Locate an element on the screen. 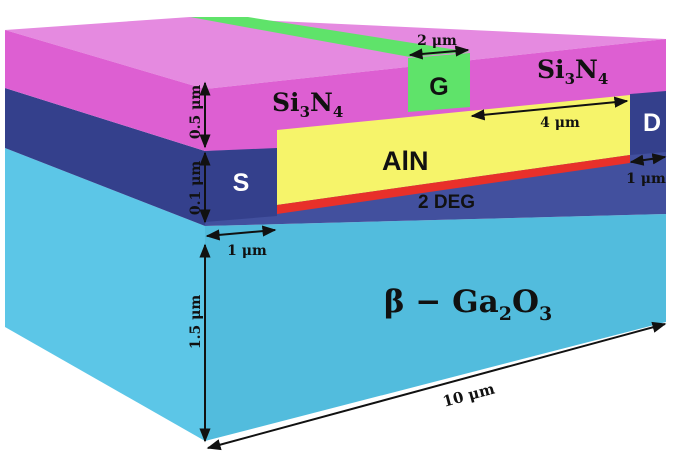 Image resolution: width=685 pixels, height=453 pixels. two-deg-channel is located at coordinates (453, 184).